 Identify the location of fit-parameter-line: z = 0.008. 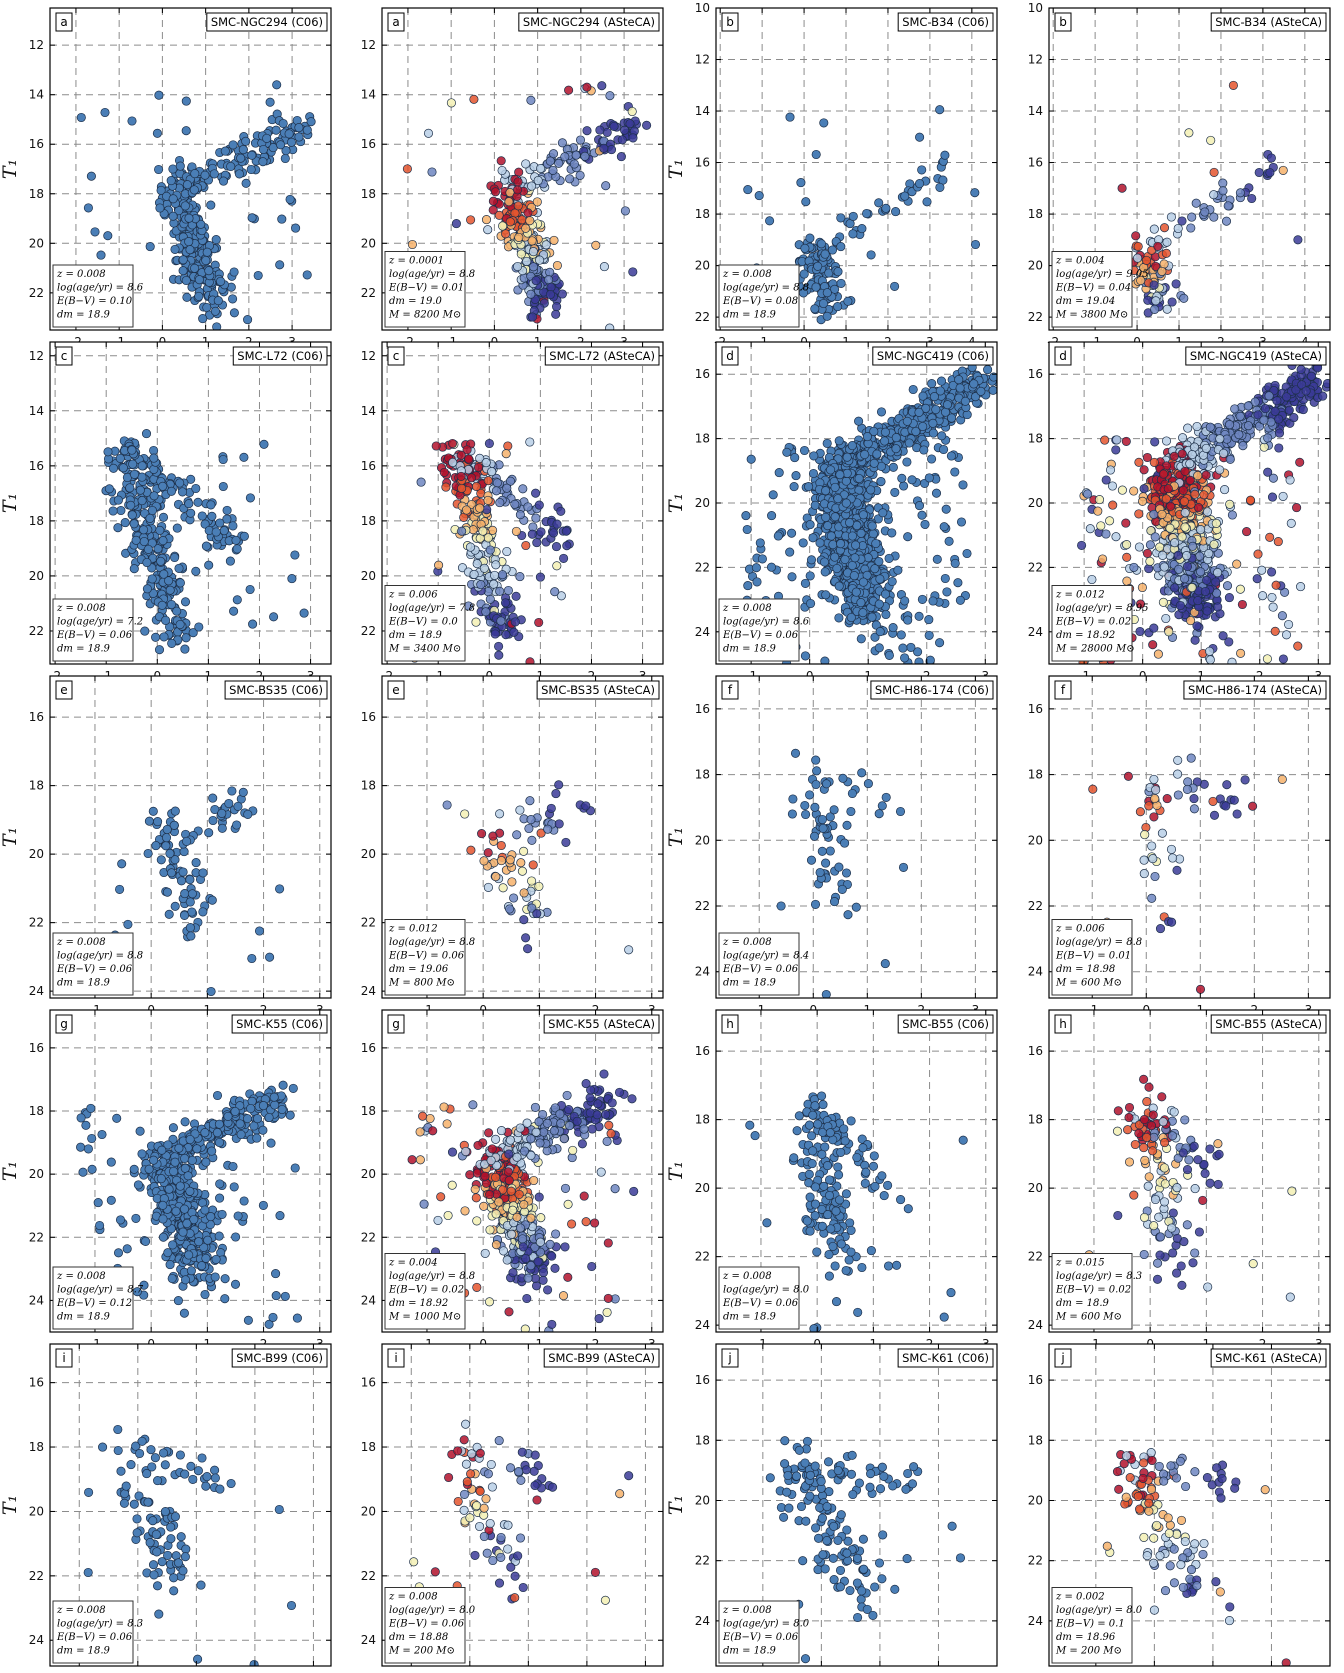
(81, 608).